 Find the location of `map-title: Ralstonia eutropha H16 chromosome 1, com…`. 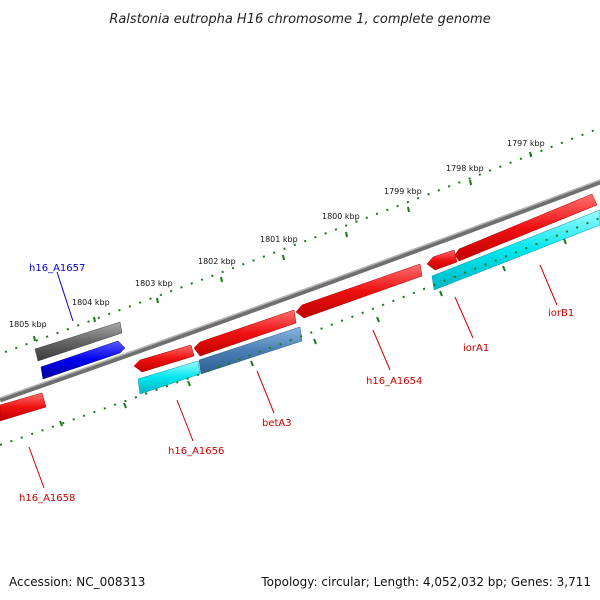

map-title: Ralstonia eutropha H16 chromosome 1, com… is located at coordinates (299, 19).